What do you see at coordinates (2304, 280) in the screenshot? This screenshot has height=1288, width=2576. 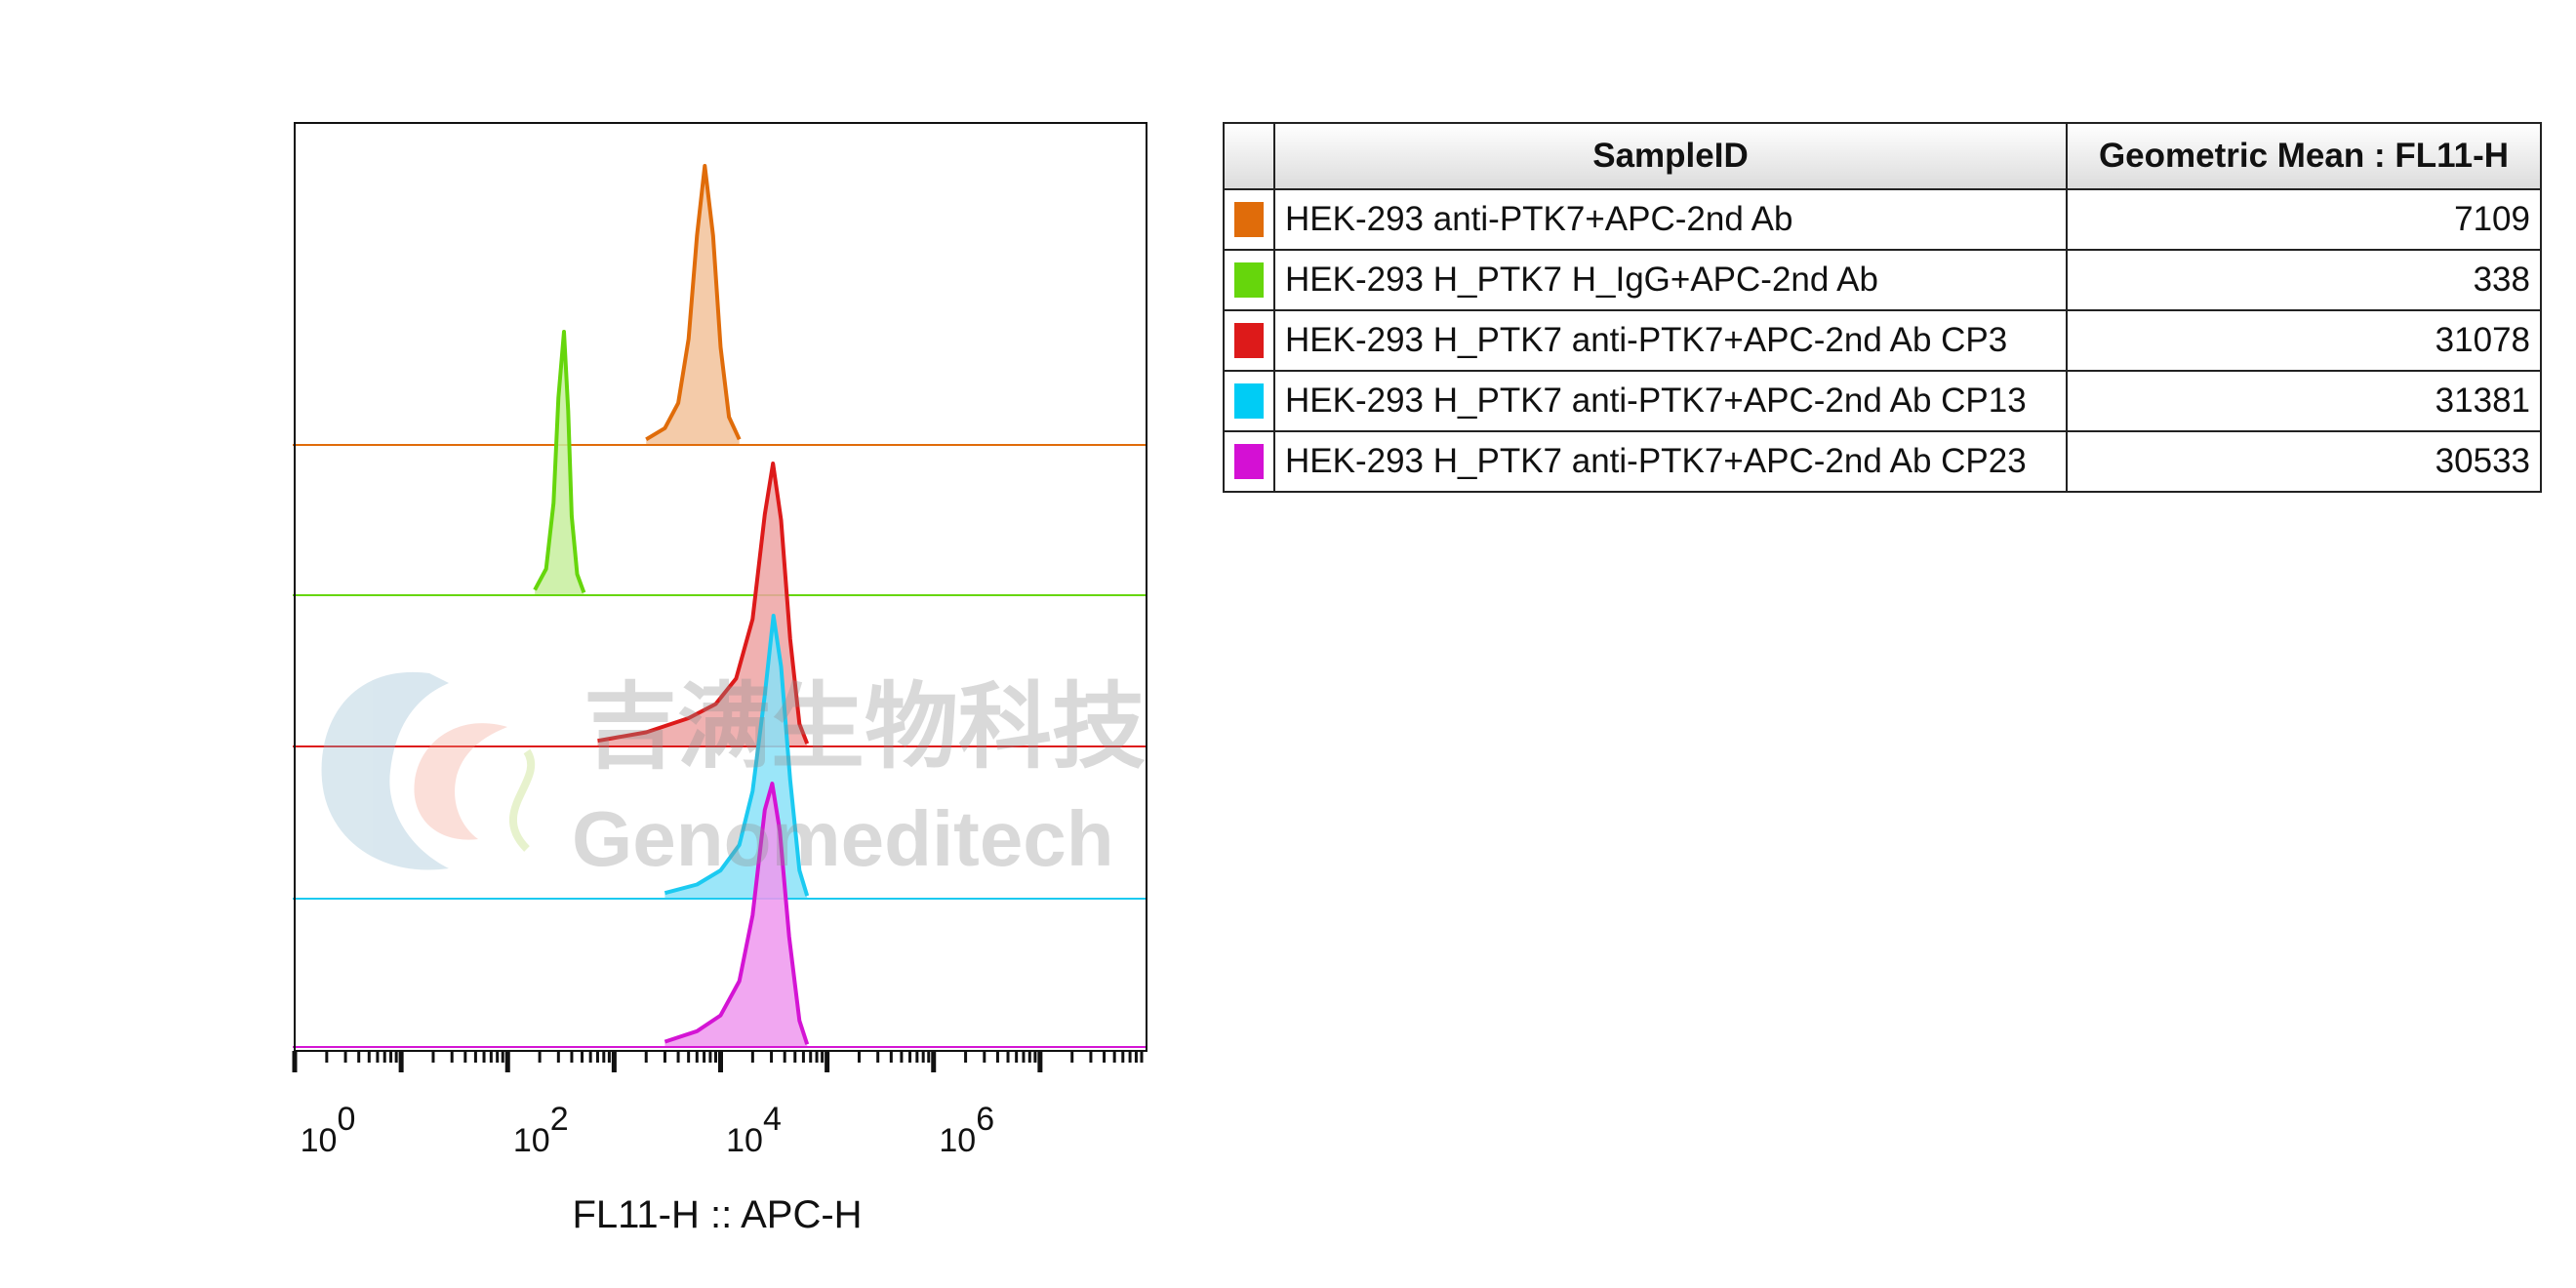 I see `geometric-mean-cell: 338` at bounding box center [2304, 280].